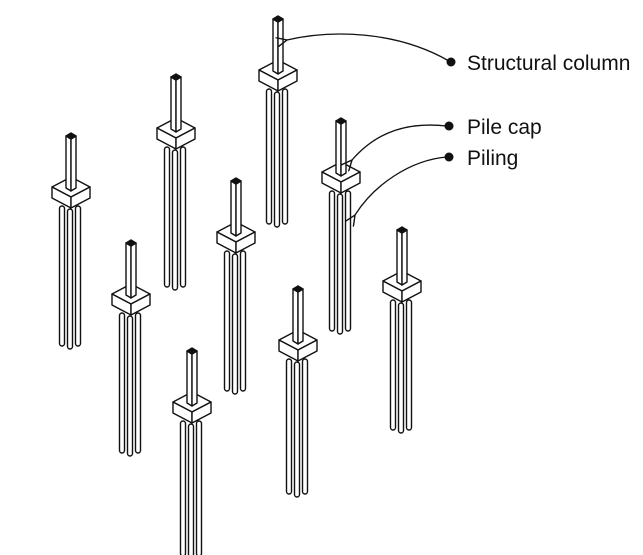  Describe the element at coordinates (492, 158) in the screenshot. I see `piling-label: Piling` at that location.